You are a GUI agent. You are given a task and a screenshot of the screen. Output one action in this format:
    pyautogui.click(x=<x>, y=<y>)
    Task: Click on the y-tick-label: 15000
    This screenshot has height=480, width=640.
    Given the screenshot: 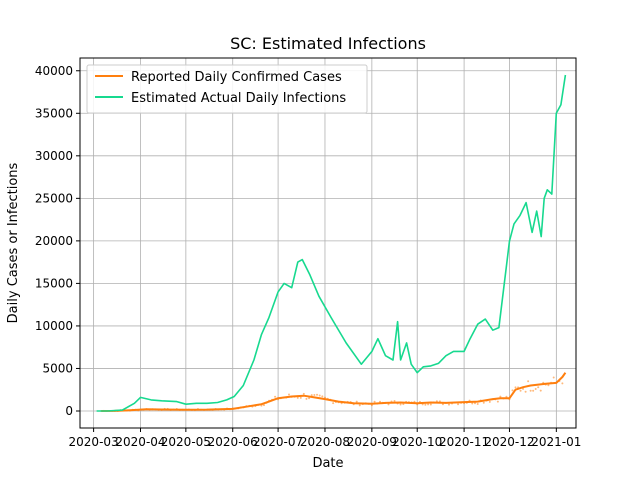 What is the action you would take?
    pyautogui.click(x=54, y=283)
    